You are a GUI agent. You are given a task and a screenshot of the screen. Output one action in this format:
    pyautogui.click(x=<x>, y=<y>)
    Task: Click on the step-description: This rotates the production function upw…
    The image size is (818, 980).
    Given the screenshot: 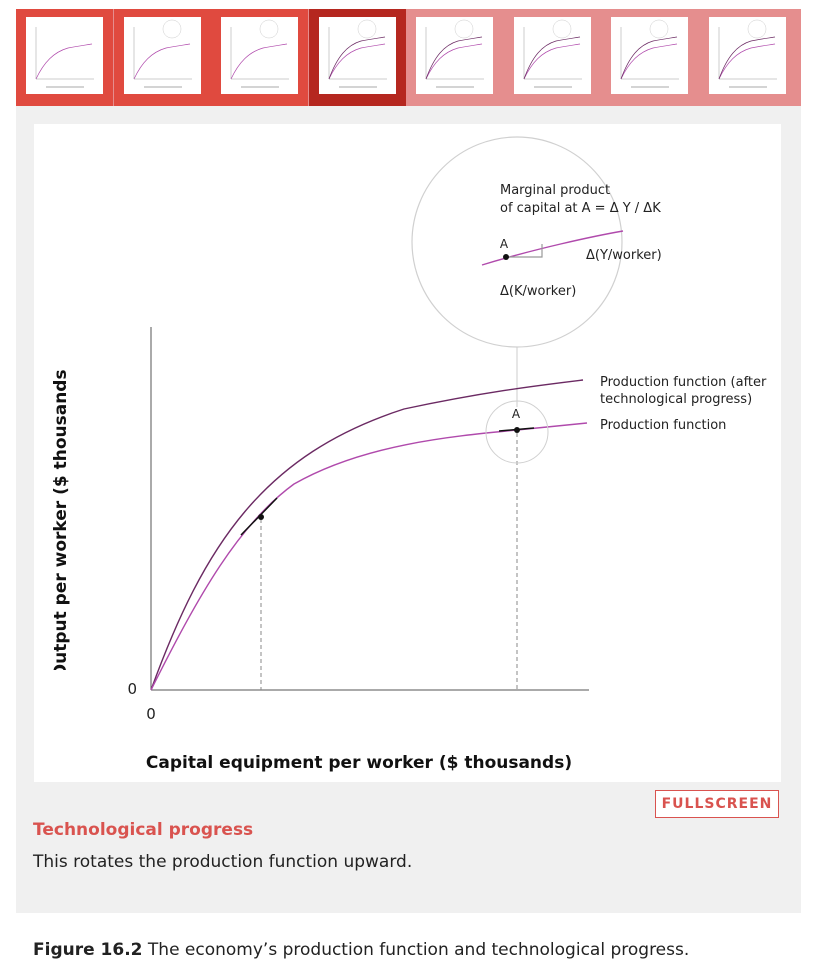 What is the action you would take?
    pyautogui.click(x=223, y=862)
    